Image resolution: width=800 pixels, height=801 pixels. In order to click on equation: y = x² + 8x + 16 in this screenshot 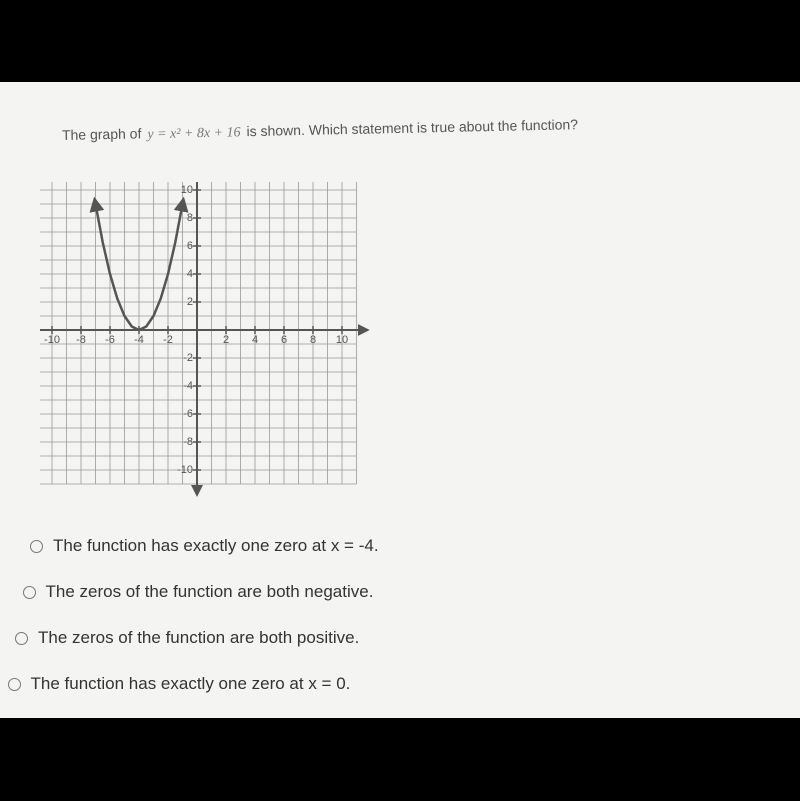, I will do `click(194, 134)`.